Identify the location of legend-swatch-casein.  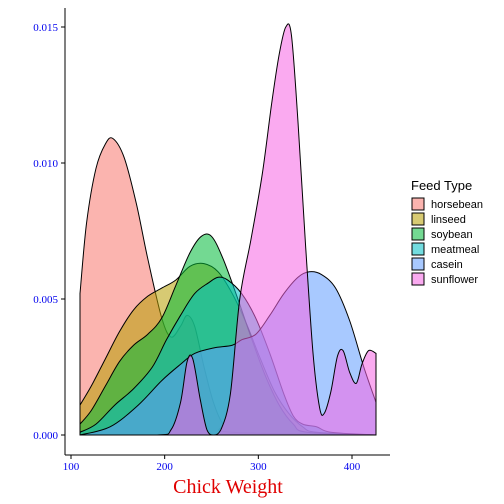
(418, 264).